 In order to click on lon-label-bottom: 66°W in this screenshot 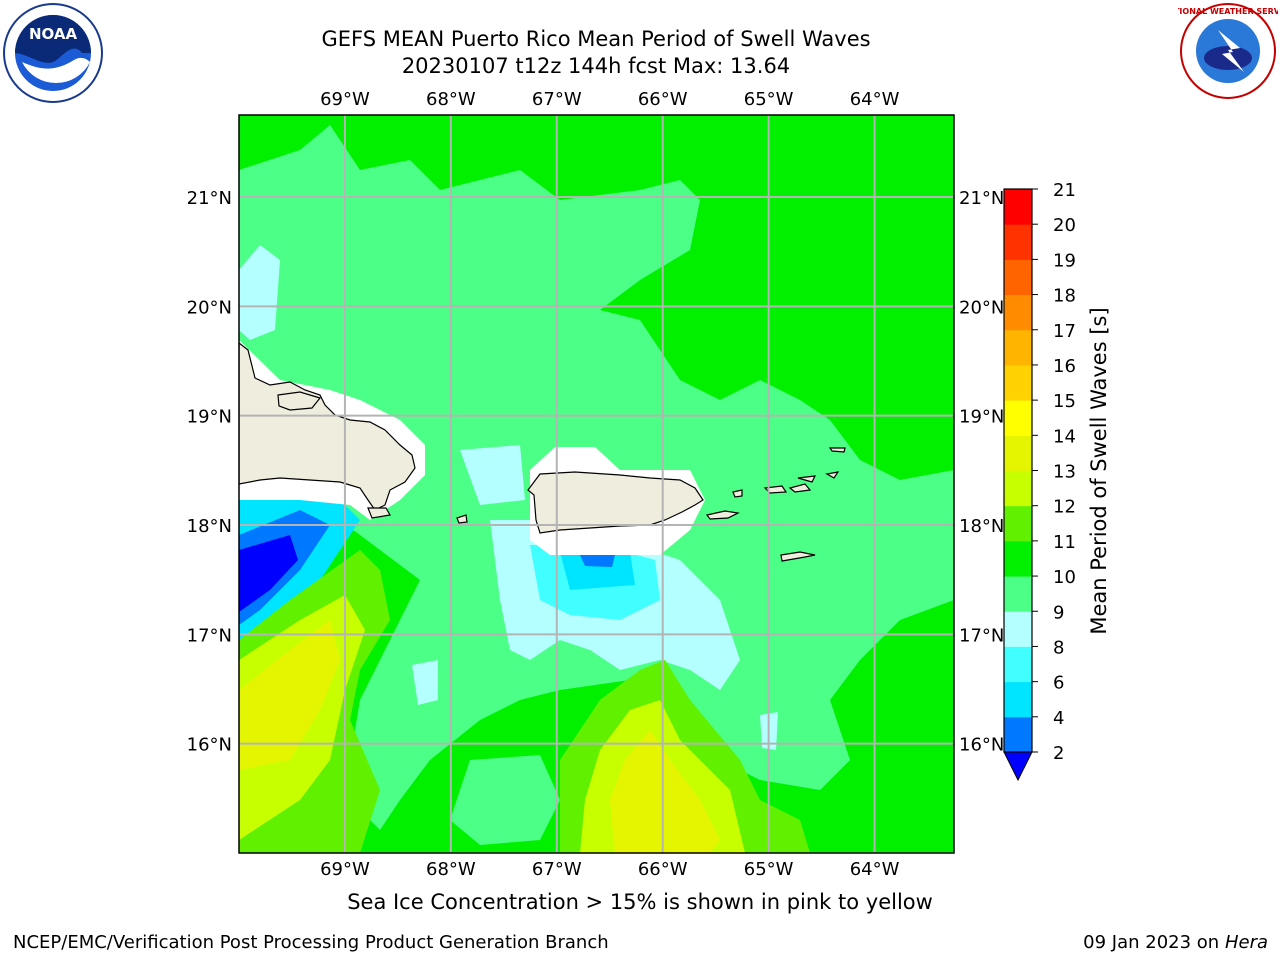, I will do `click(663, 869)`.